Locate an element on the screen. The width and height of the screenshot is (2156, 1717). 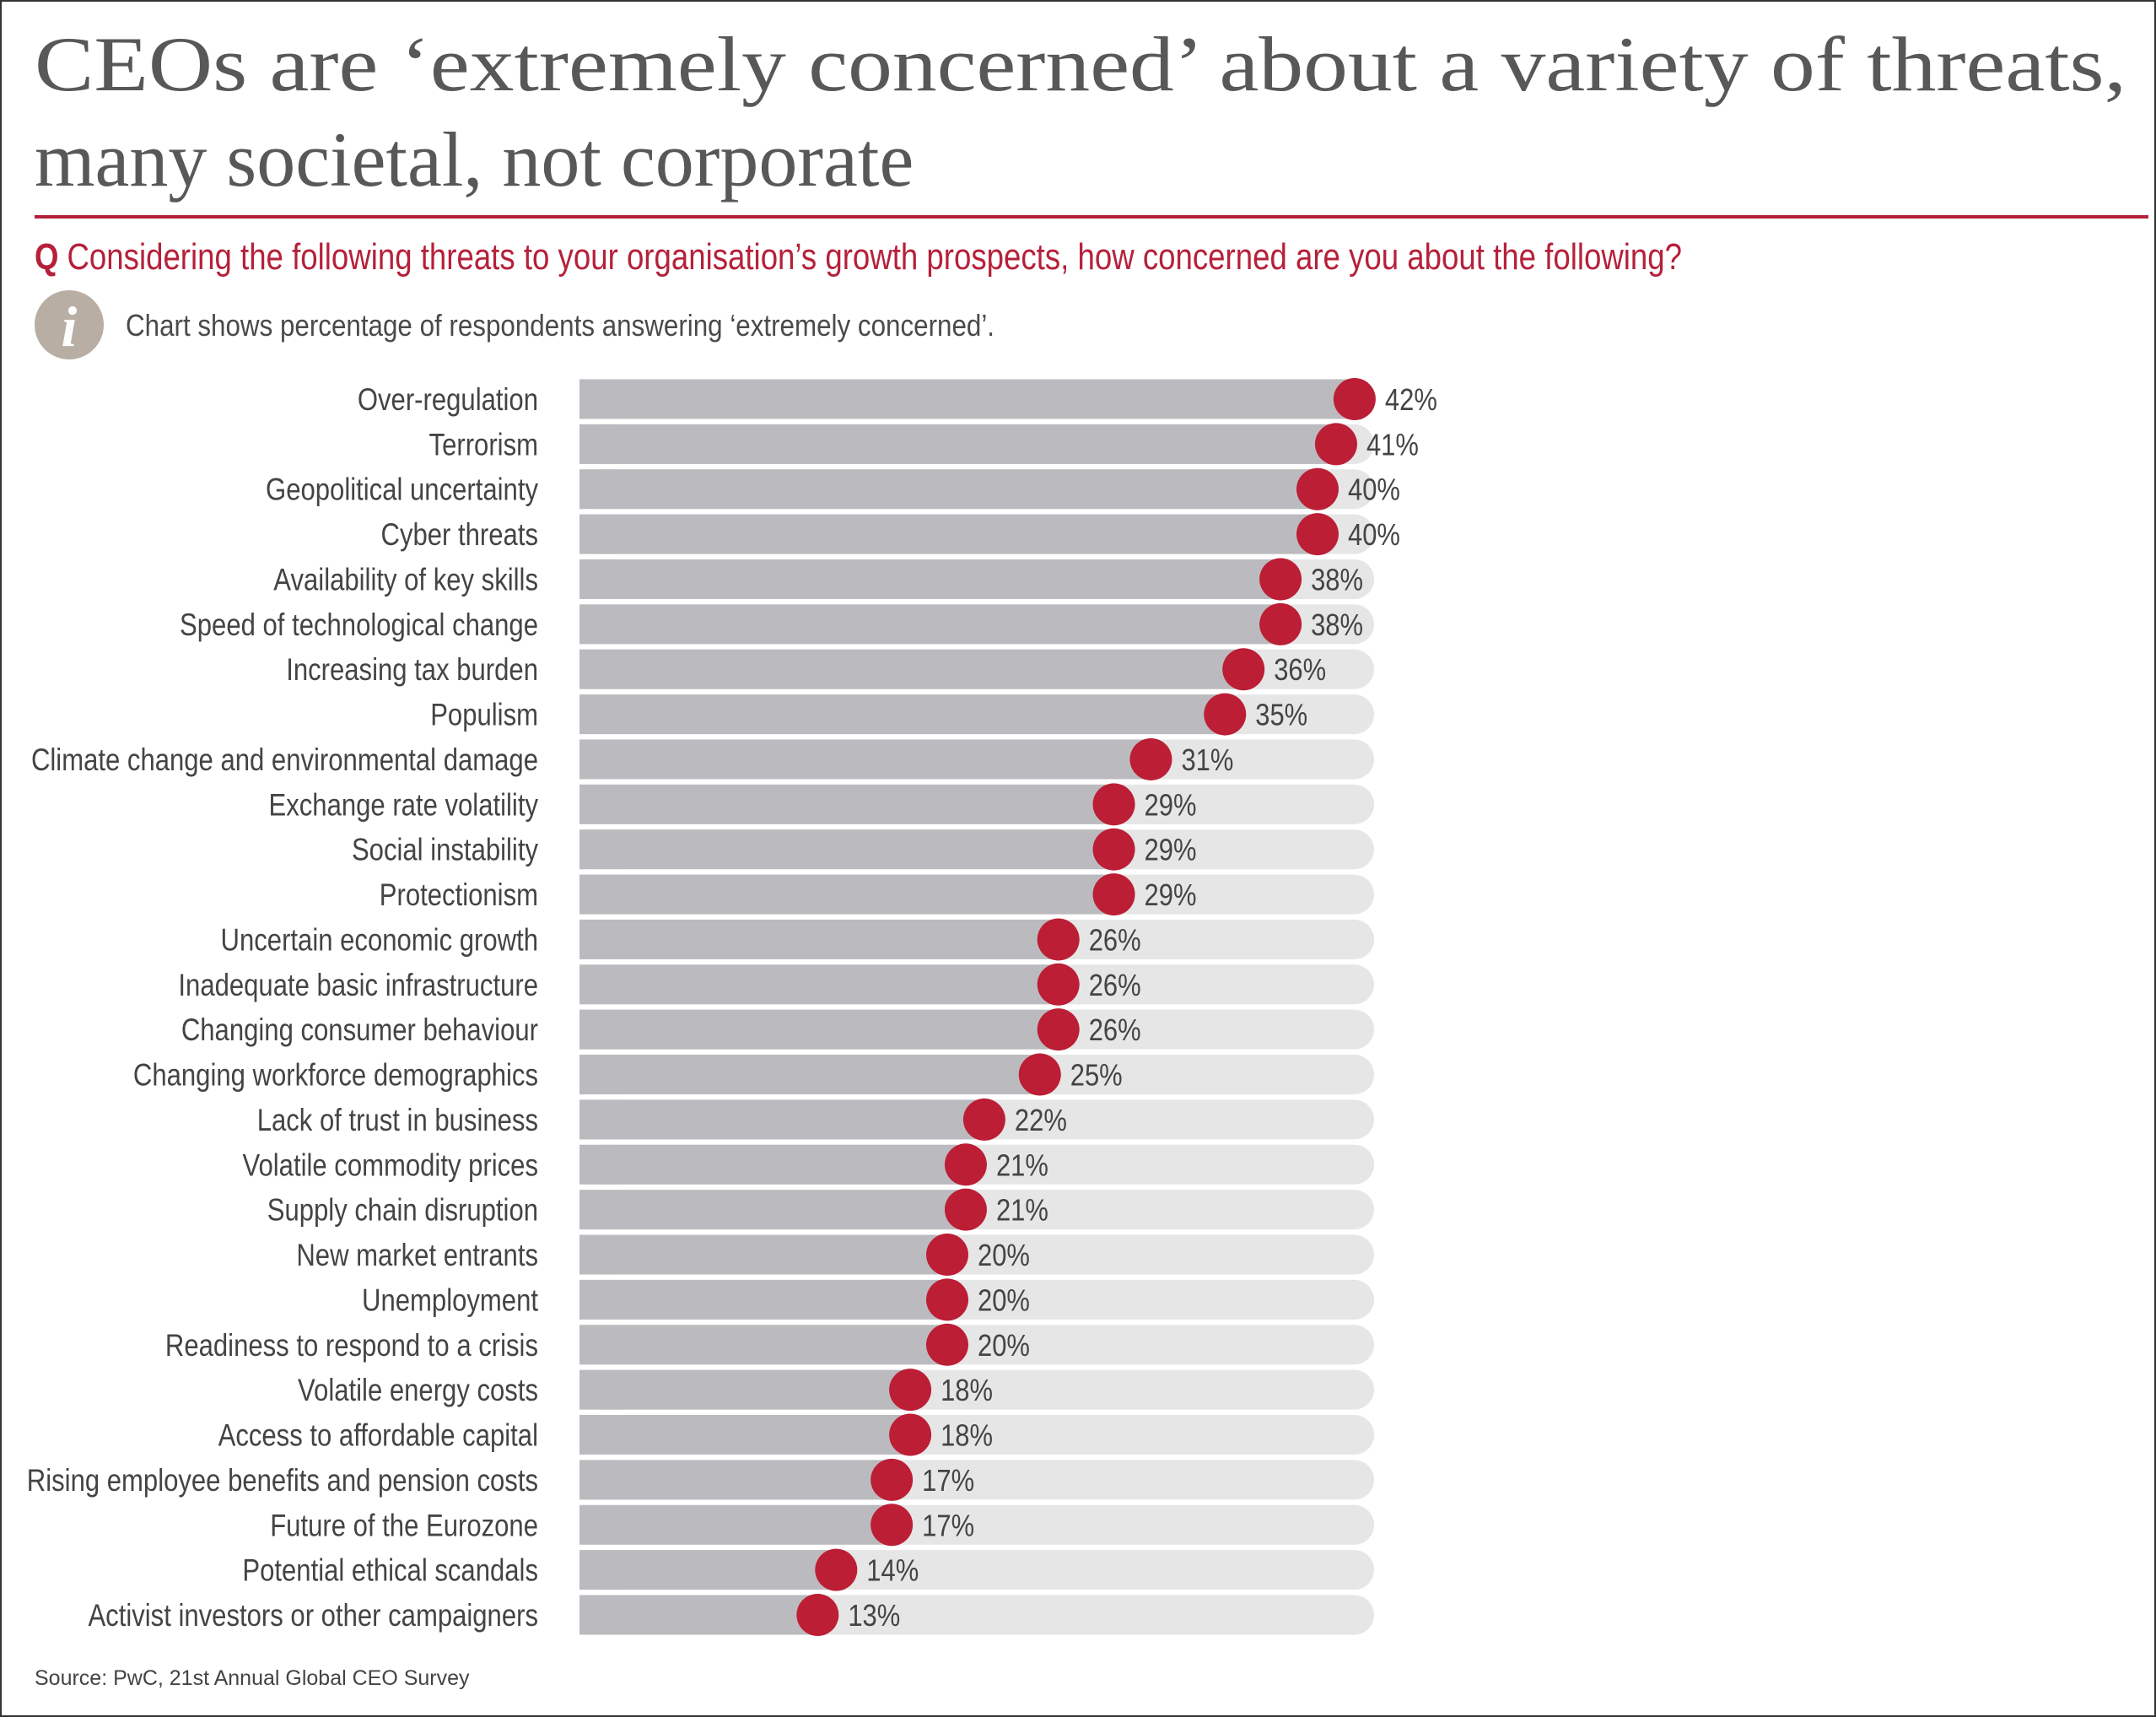
category-label: New market entrants is located at coordinates (417, 1256).